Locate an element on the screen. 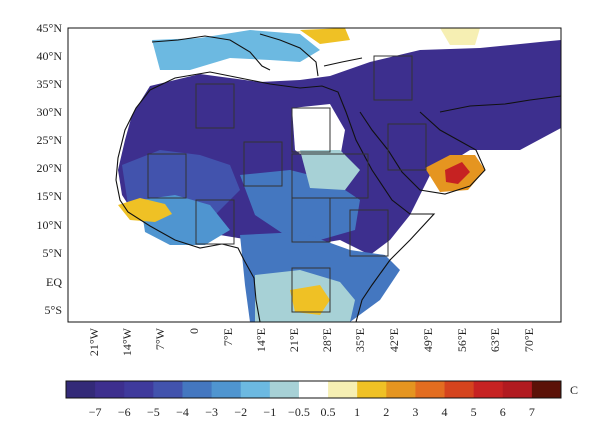  colorbar-tick-label: 7 is located at coordinates (532, 412).